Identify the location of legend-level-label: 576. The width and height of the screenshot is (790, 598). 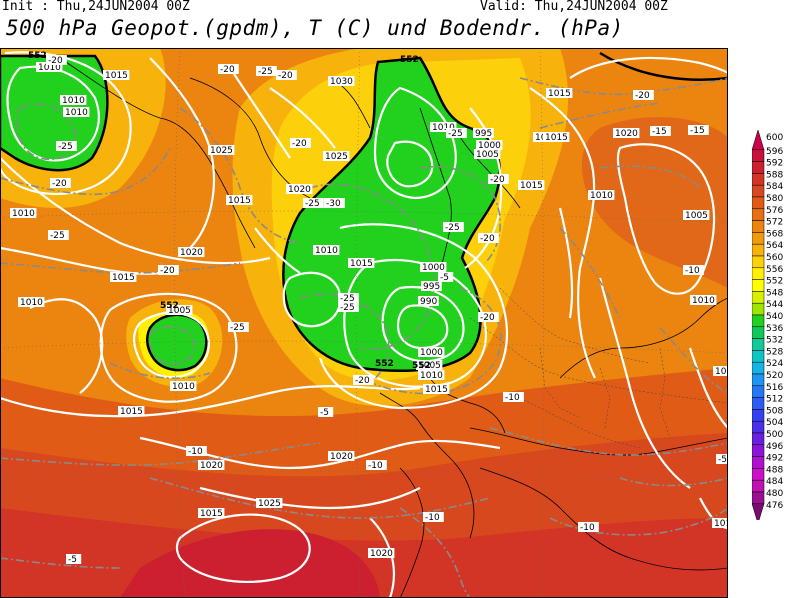
(774, 211).